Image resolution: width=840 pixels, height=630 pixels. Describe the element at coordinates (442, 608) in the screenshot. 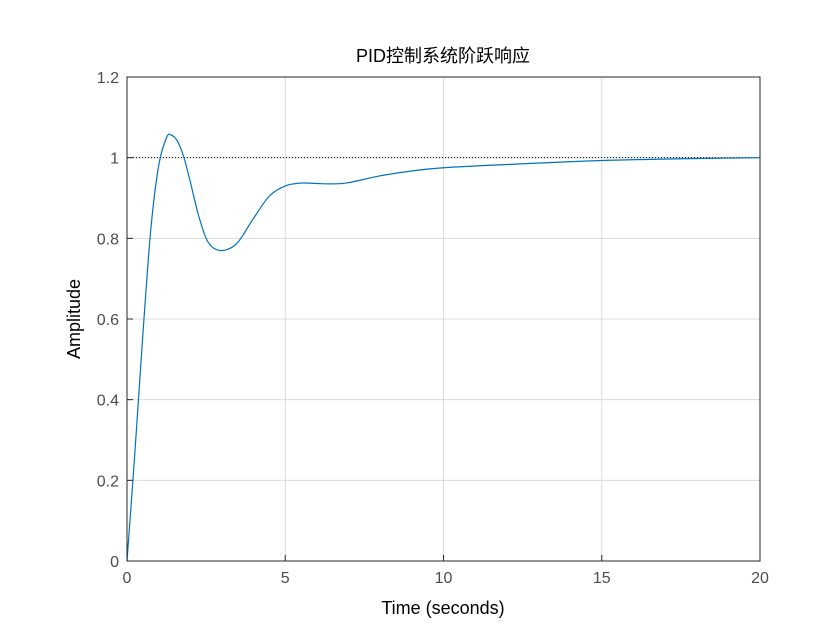

I see `x-axis-label: Time (seconds)` at that location.